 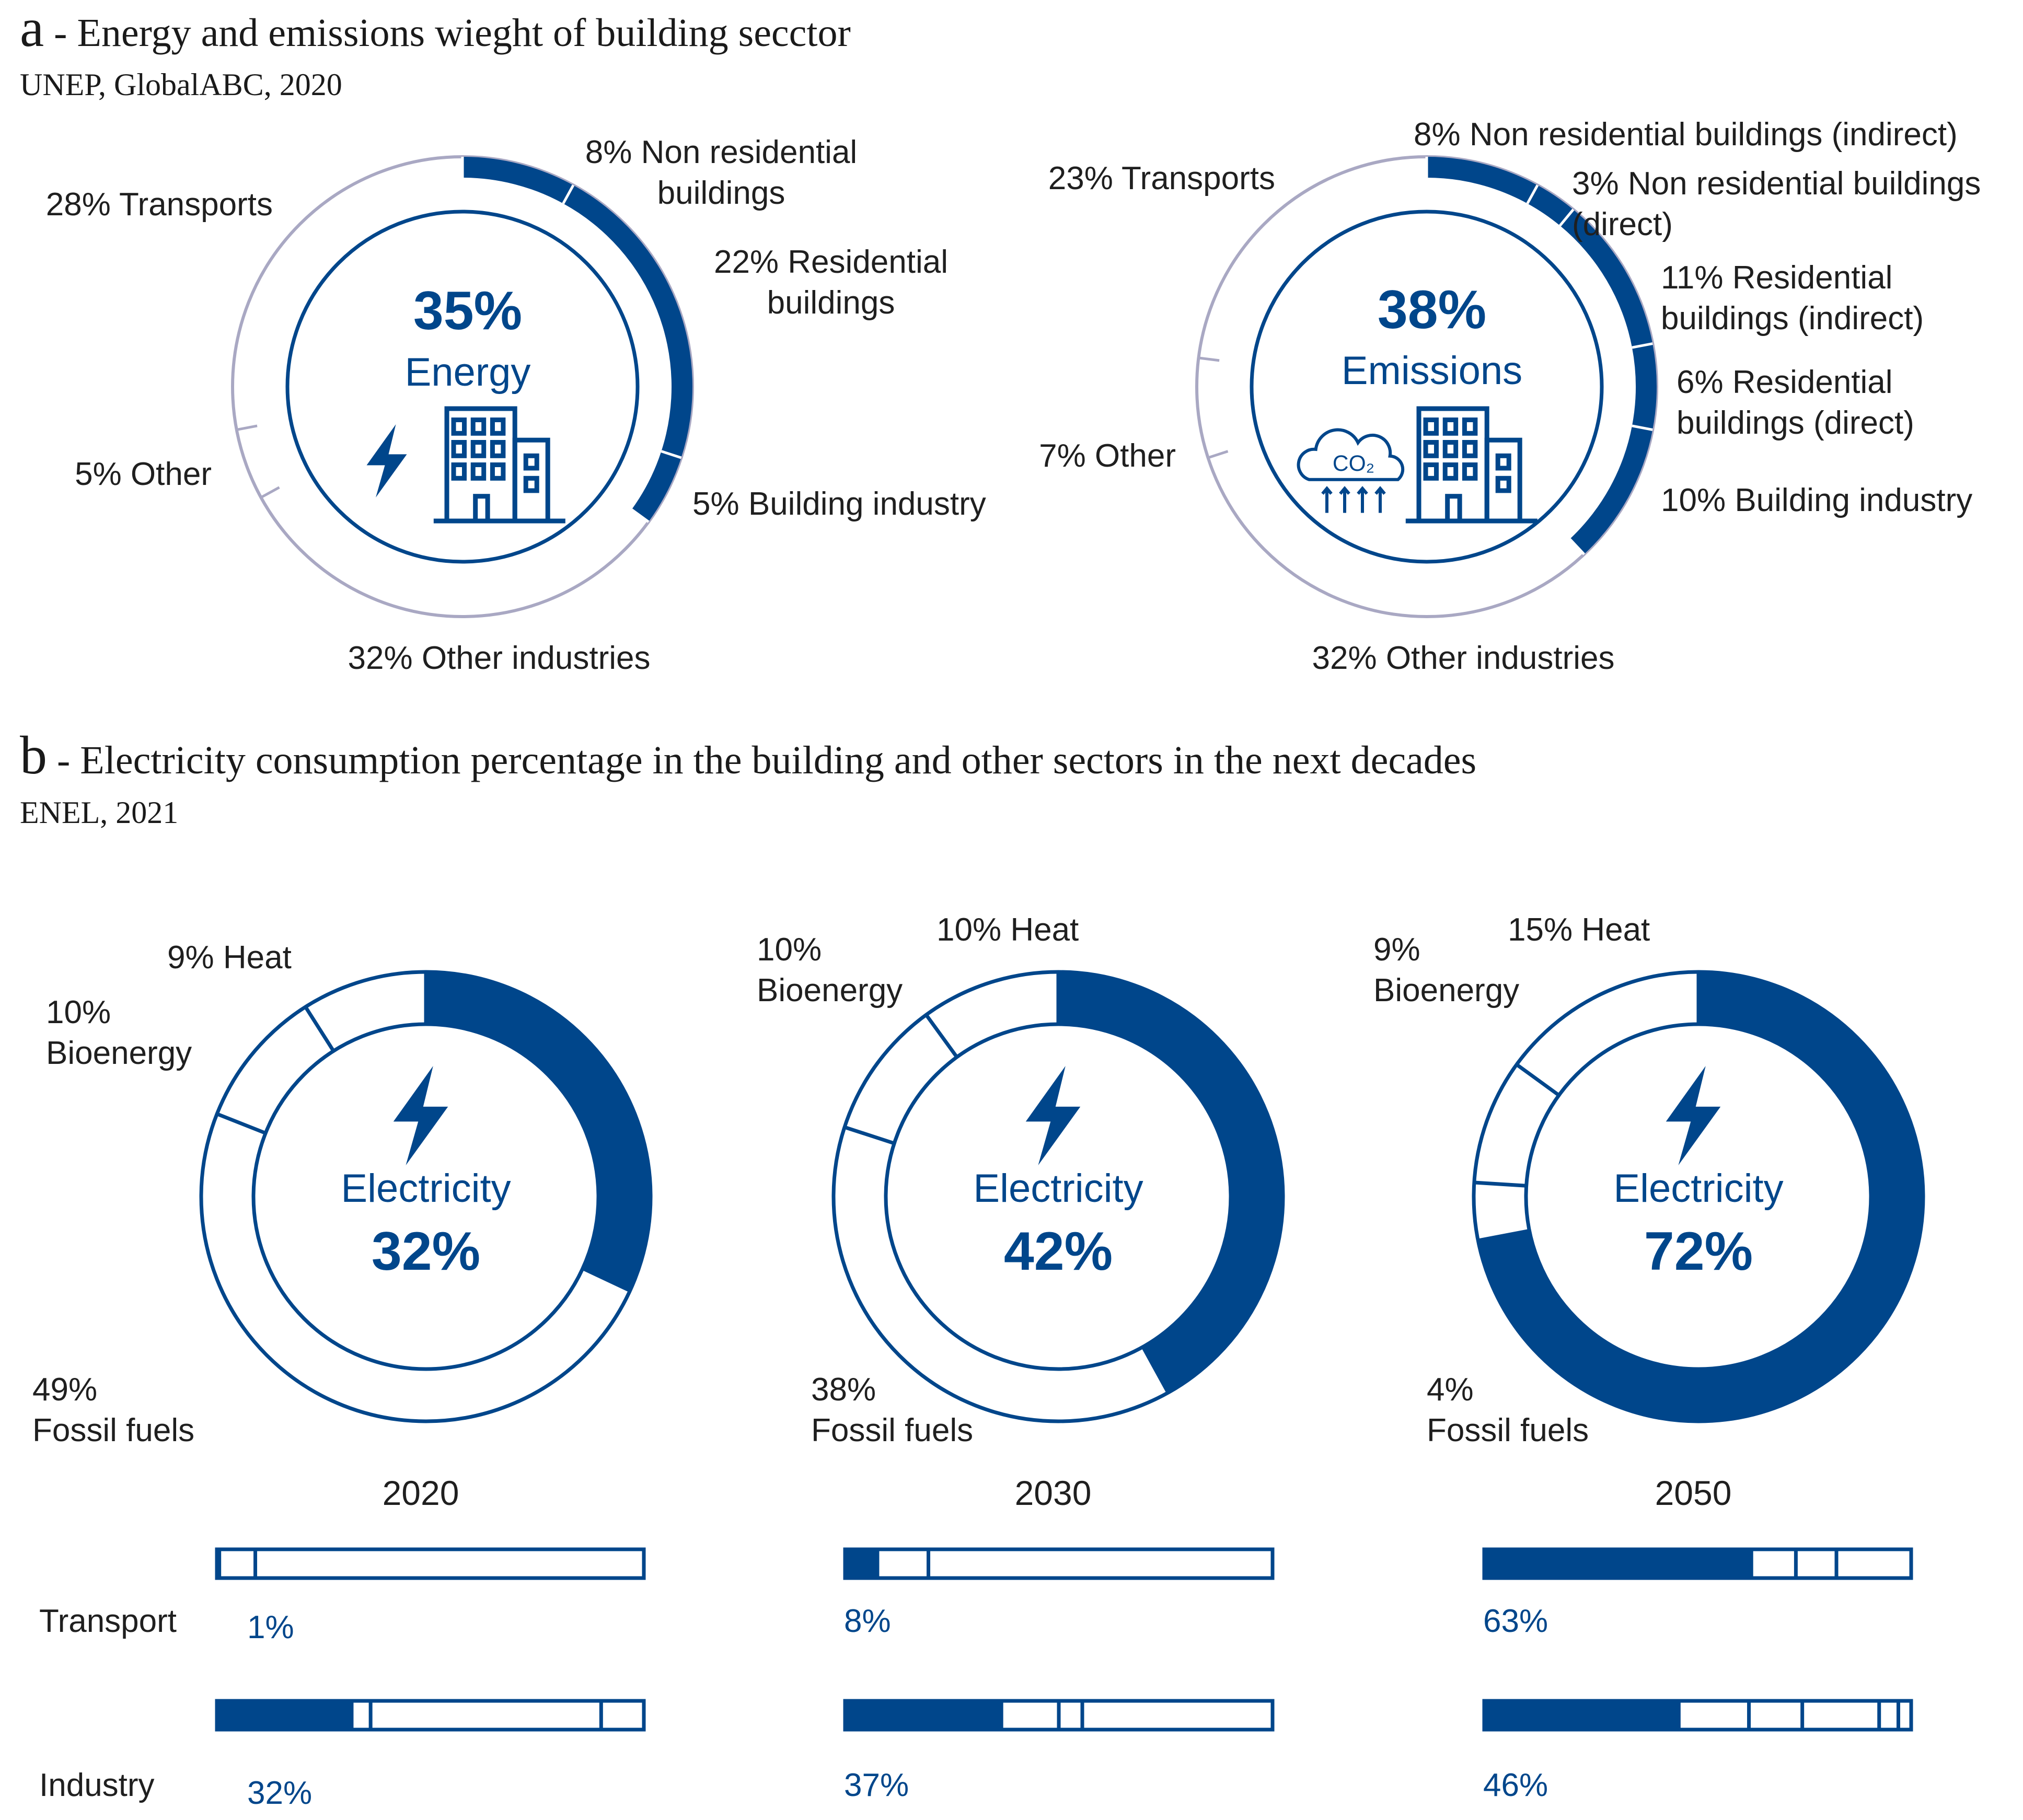 What do you see at coordinates (1450, 1390) in the screenshot?
I see `slice-label-line: 4%` at bounding box center [1450, 1390].